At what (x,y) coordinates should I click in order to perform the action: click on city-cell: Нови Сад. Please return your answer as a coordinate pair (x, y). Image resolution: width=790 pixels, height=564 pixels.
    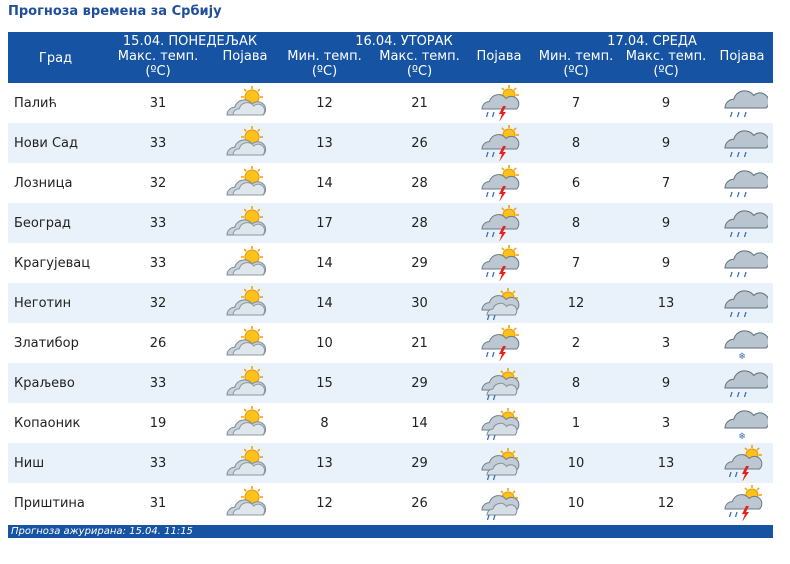
    Looking at the image, I should click on (55, 143).